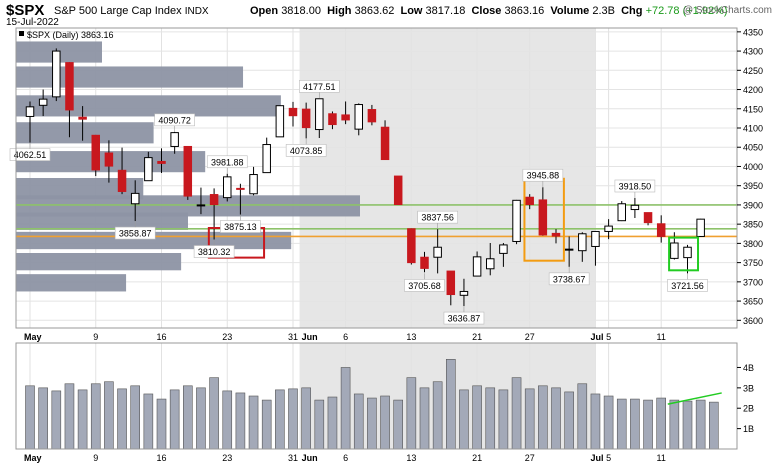  I want to click on x-axis-label: Jun, so click(310, 337).